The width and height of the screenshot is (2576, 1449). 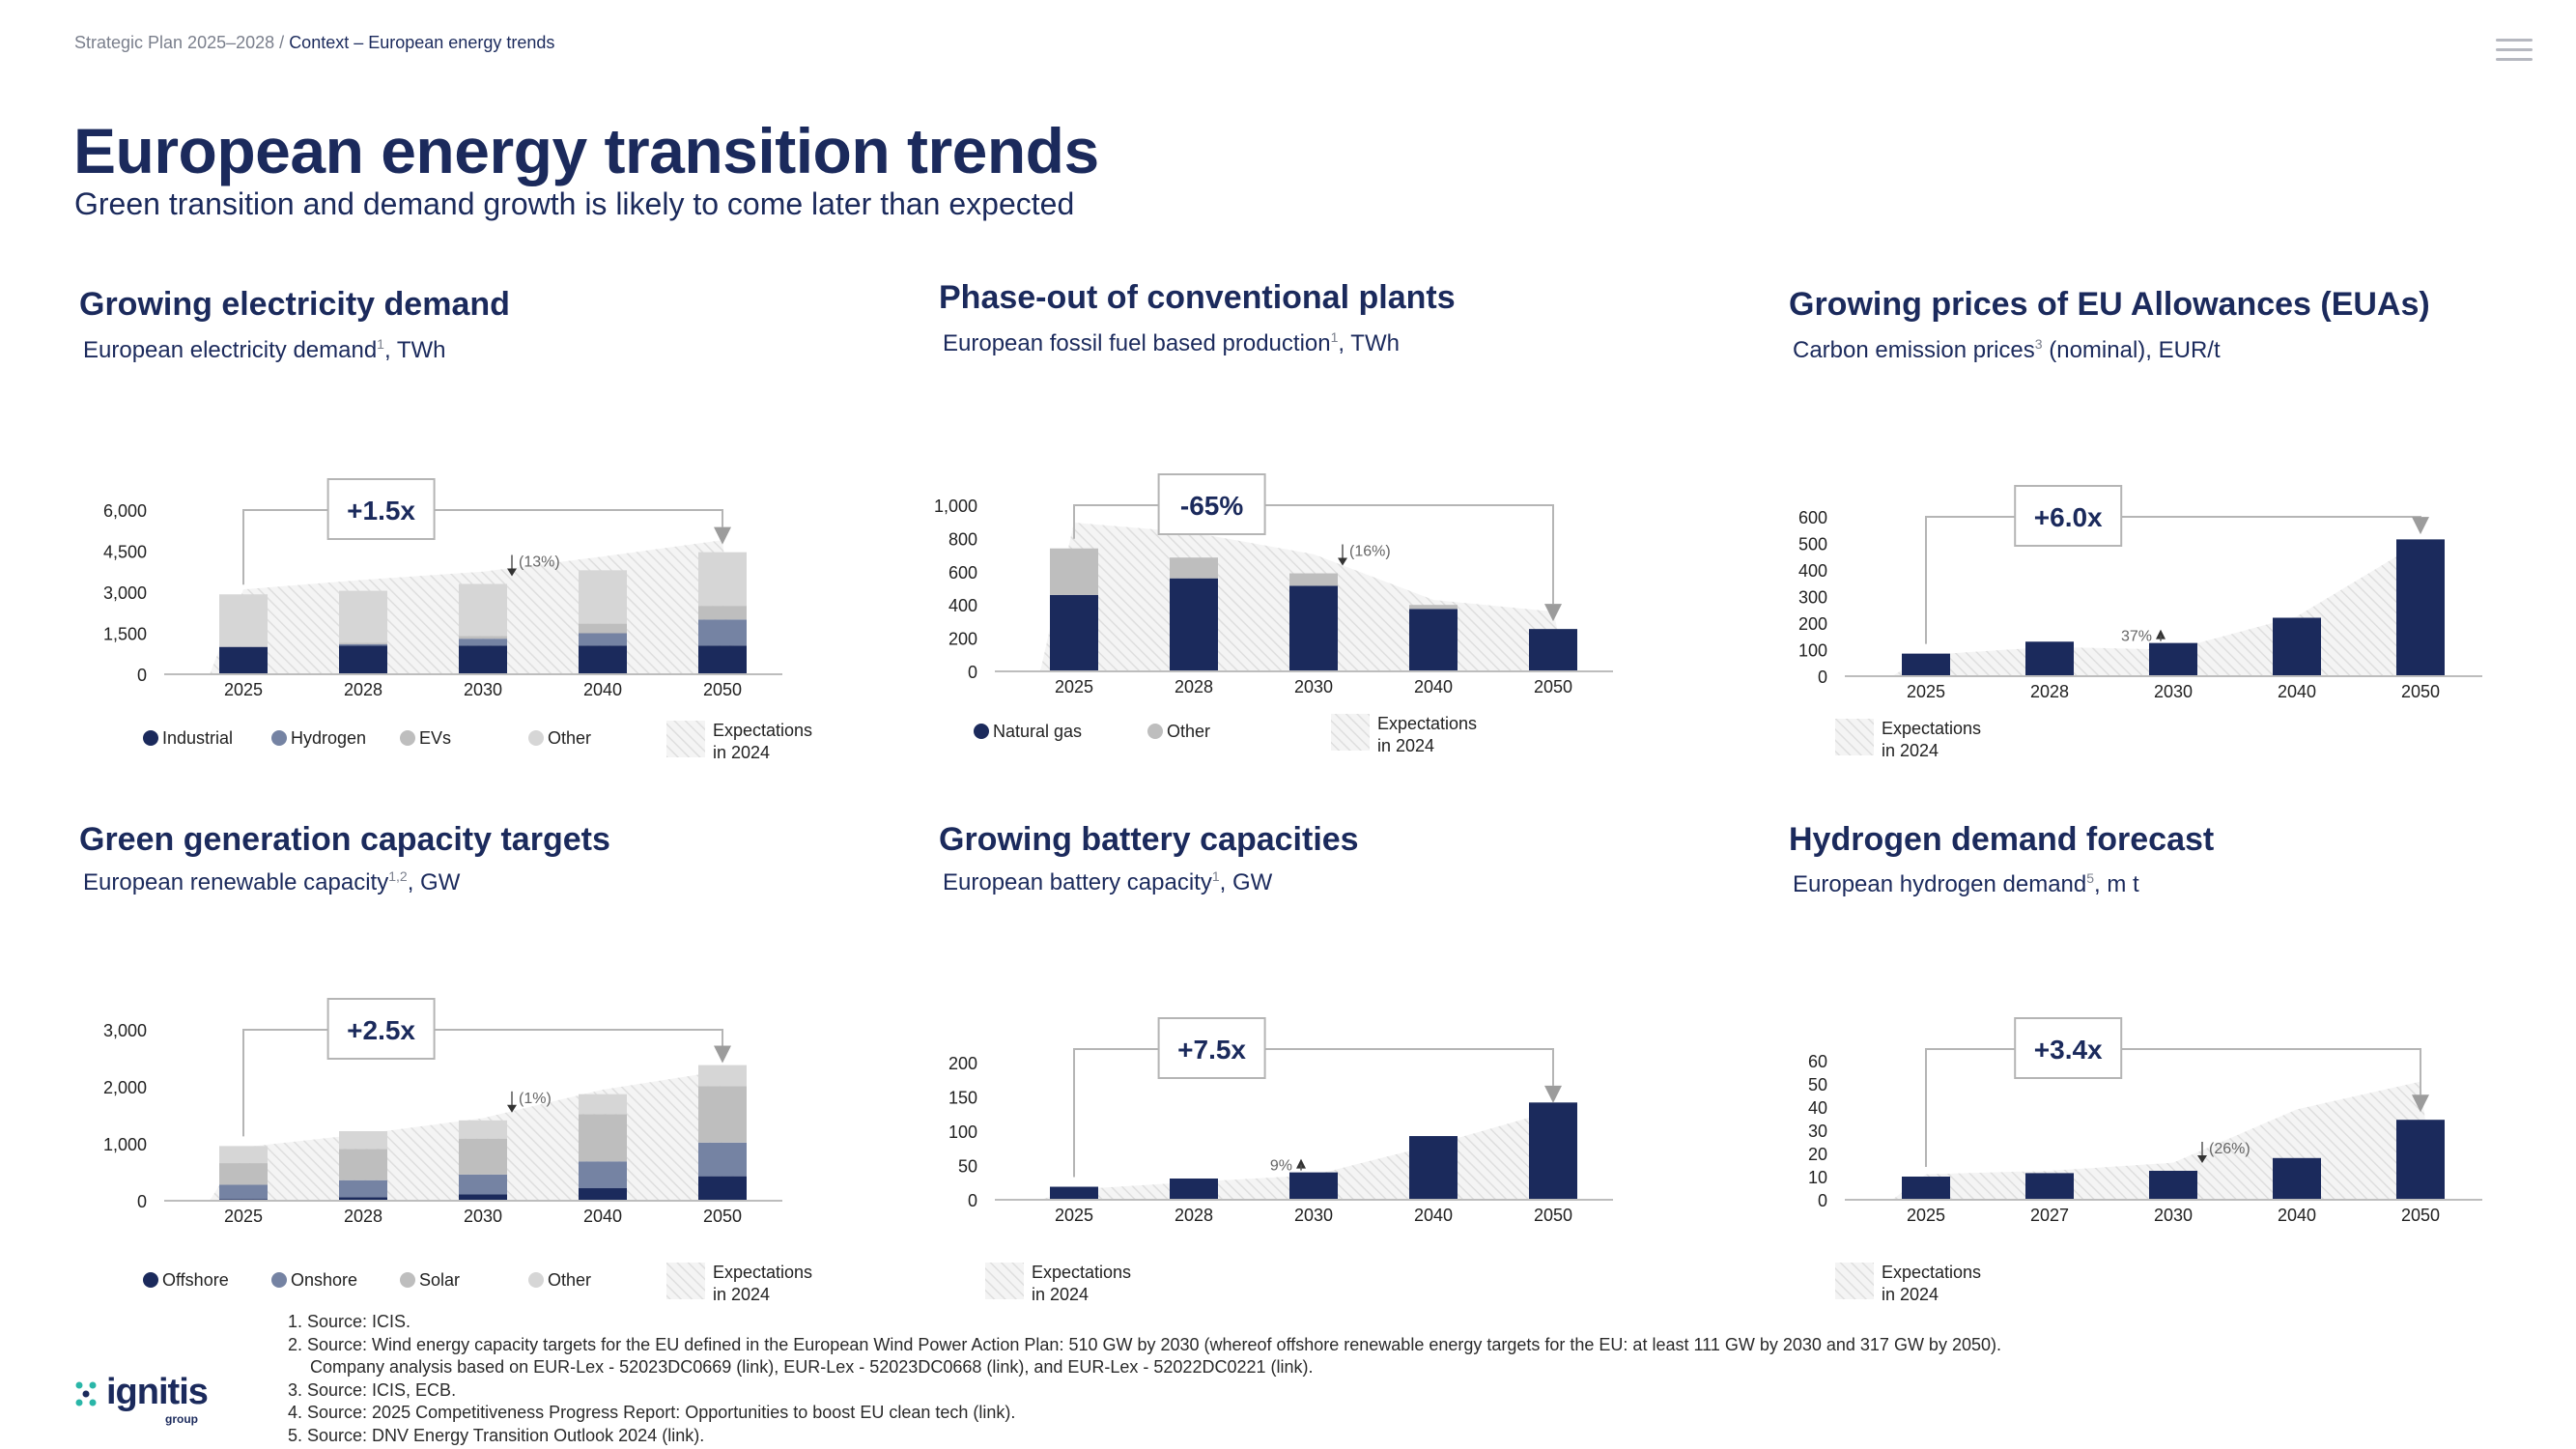 What do you see at coordinates (483, 1197) in the screenshot?
I see `bar-offshore` at bounding box center [483, 1197].